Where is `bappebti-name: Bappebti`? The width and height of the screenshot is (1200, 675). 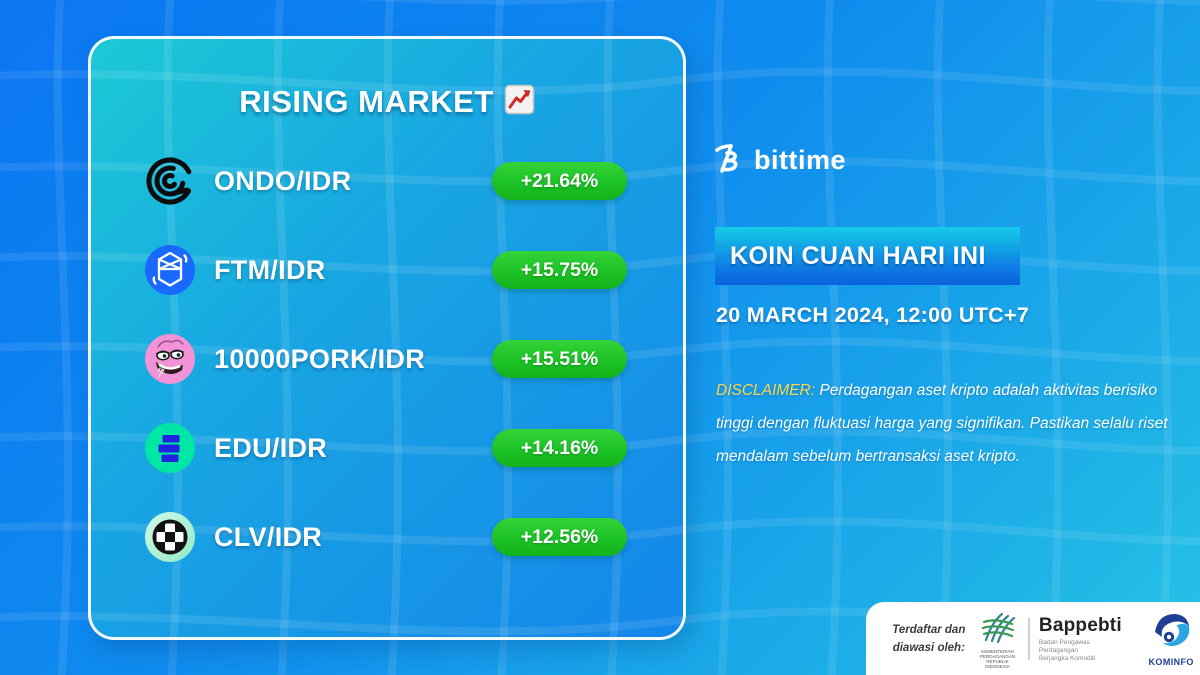 bappebti-name: Bappebti is located at coordinates (1080, 625).